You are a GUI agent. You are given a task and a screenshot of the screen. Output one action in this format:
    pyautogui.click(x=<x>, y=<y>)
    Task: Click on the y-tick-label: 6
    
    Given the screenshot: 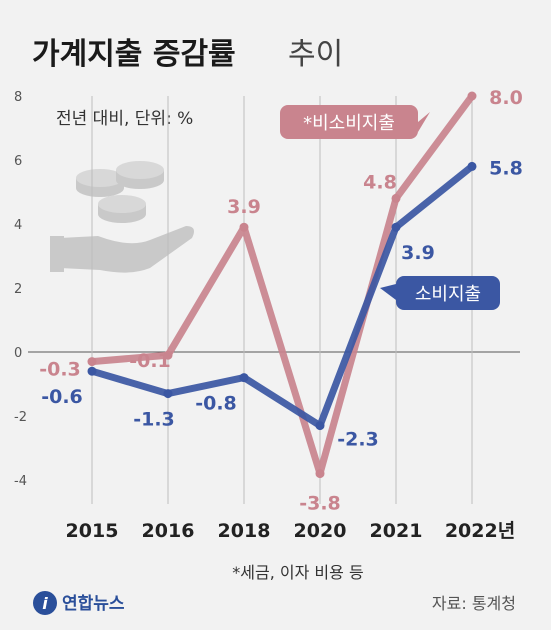 What is the action you would take?
    pyautogui.click(x=18, y=161)
    